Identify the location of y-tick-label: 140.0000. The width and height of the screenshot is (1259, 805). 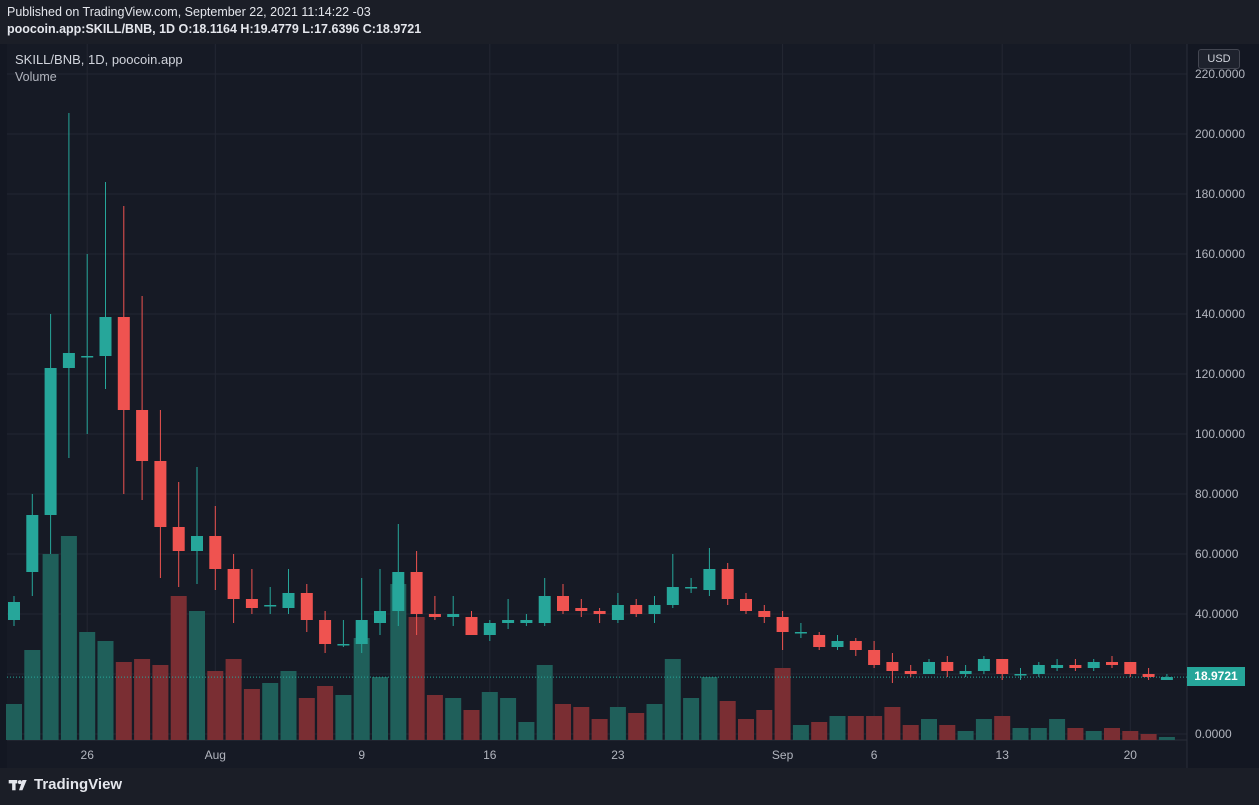
(1220, 314).